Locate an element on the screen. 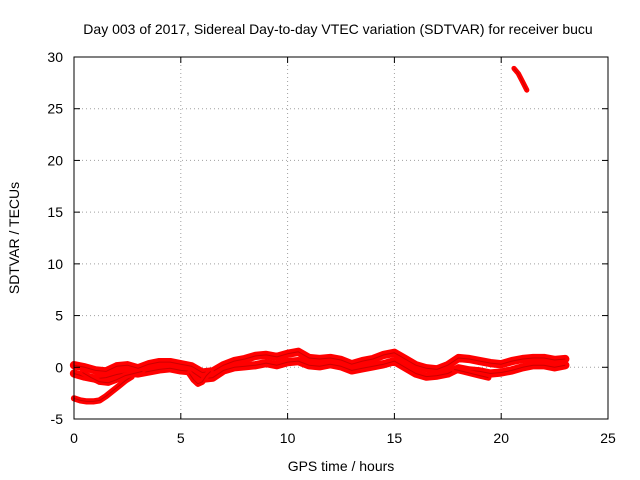 The image size is (640, 480). y-tick-label: 25 is located at coordinates (55, 109).